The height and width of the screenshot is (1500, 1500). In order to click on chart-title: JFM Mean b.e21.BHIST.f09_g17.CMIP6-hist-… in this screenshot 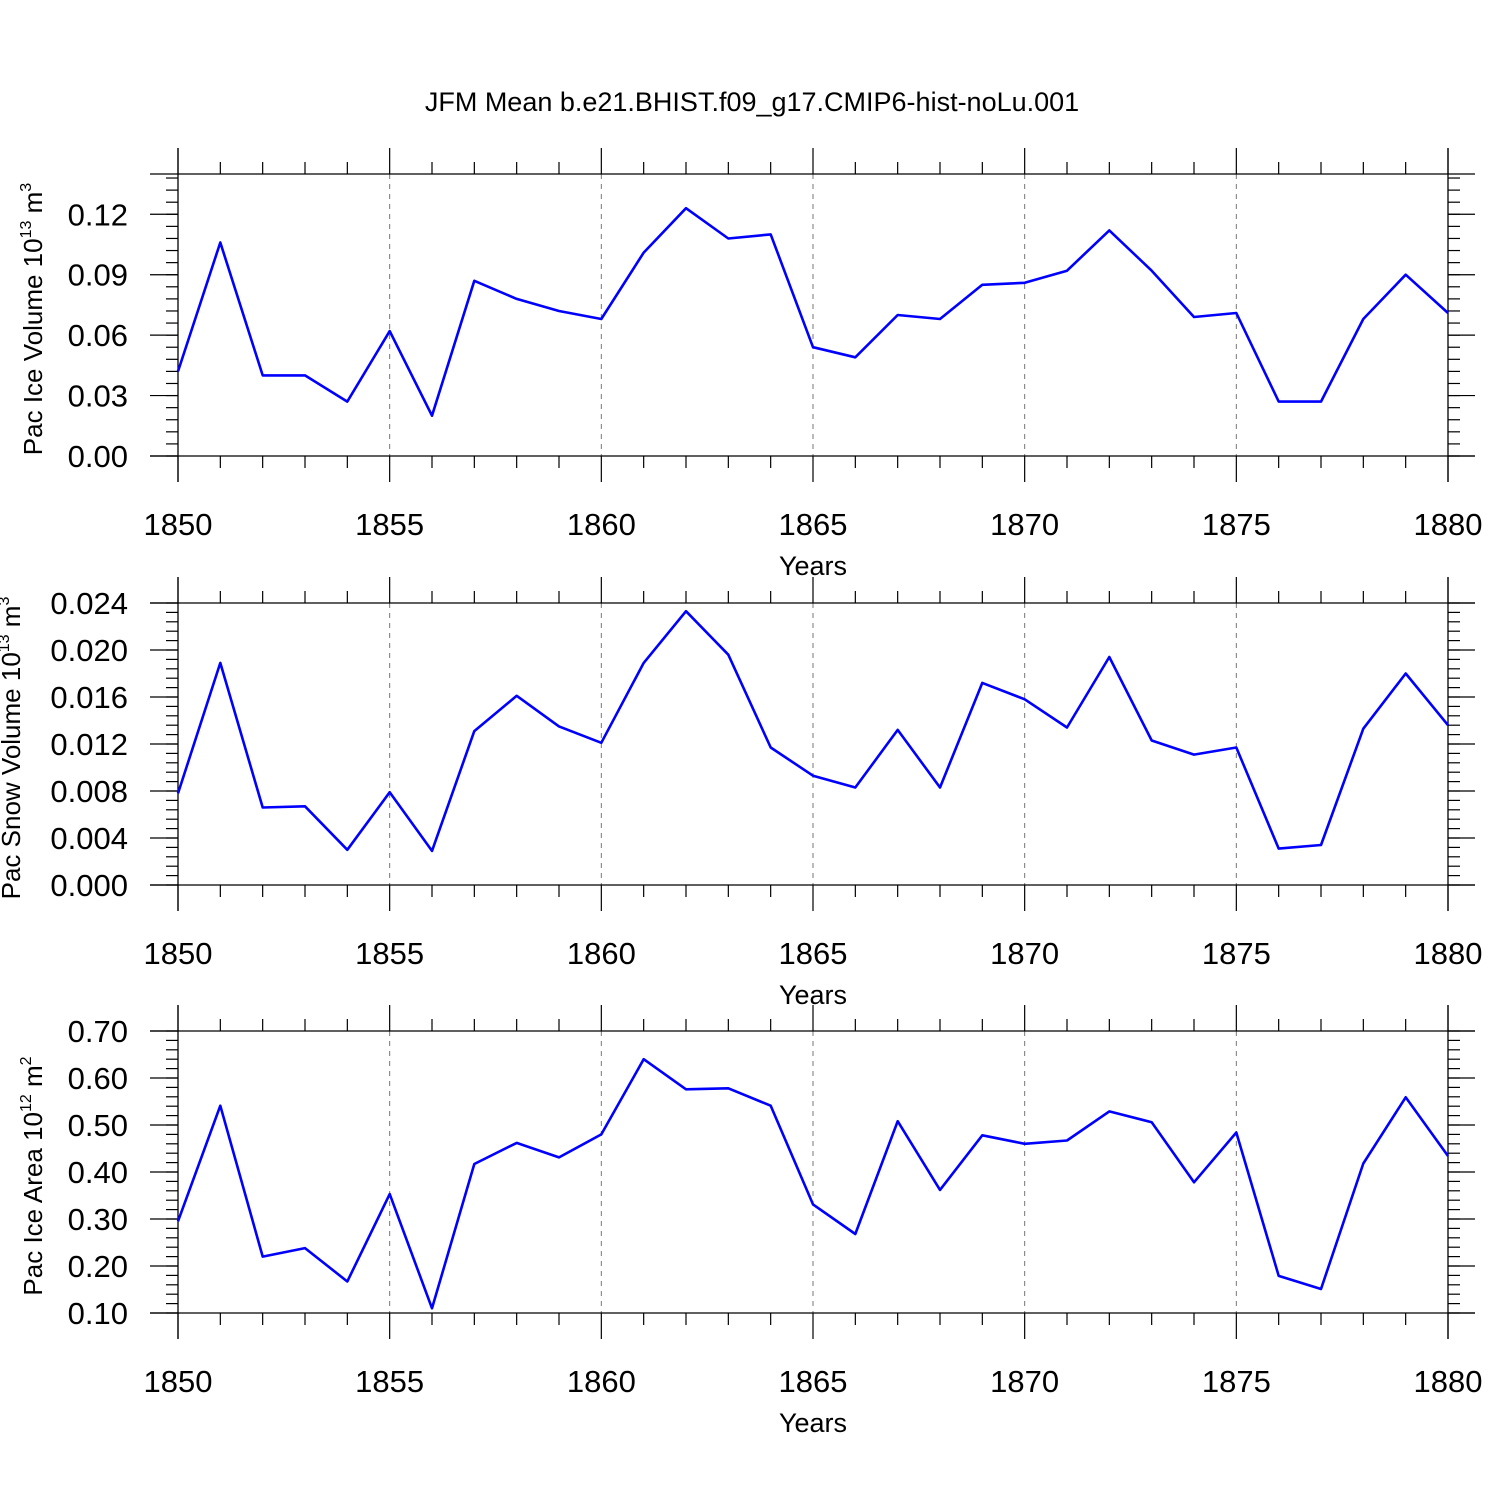, I will do `click(752, 102)`.